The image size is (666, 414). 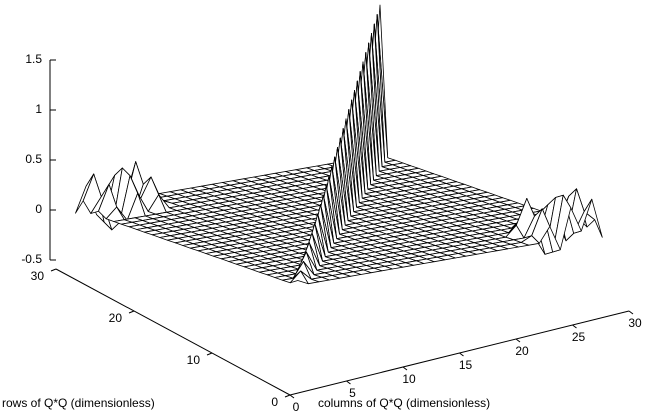 What do you see at coordinates (404, 403) in the screenshot?
I see `x-axis-label: columns of Q*Q (dimensionless)` at bounding box center [404, 403].